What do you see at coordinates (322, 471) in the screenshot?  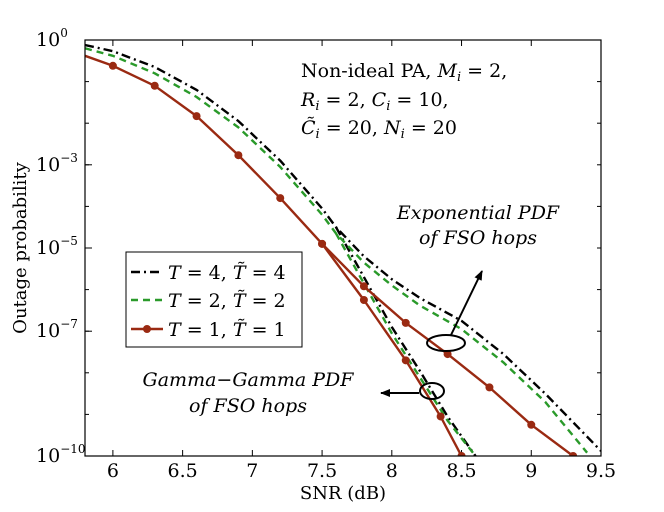 I see `x-tick-label: 7.5` at bounding box center [322, 471].